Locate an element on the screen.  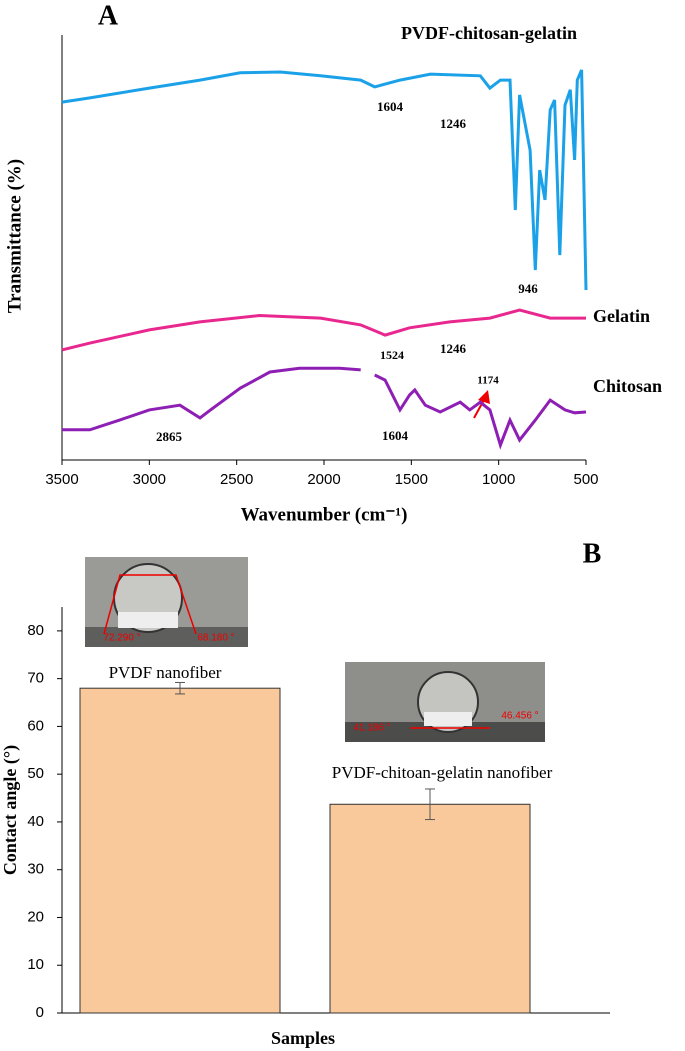
y-tick-label: 60 is located at coordinates (35, 725).